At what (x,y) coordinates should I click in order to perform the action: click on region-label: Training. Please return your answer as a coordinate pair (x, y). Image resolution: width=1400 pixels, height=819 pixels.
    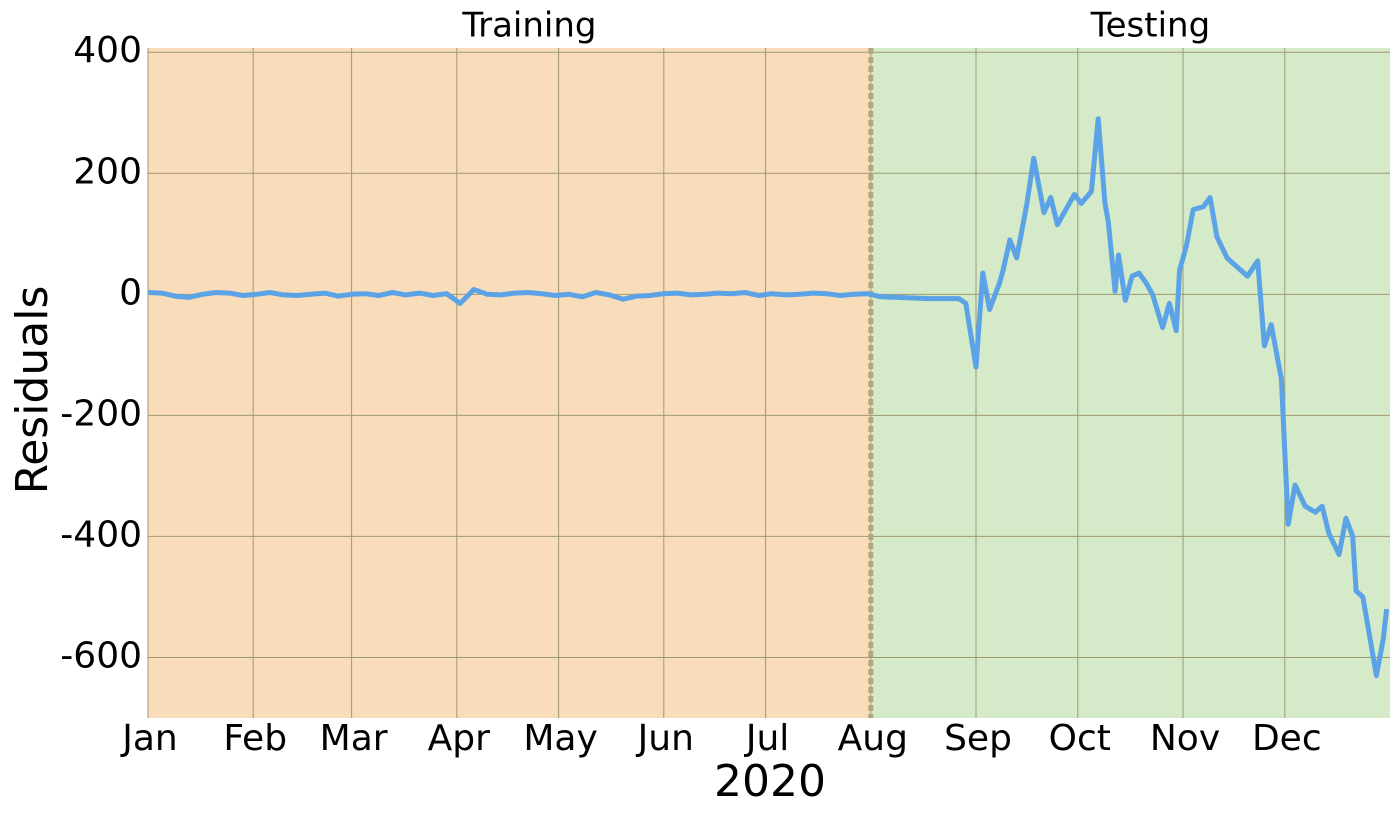
    Looking at the image, I should click on (528, 26).